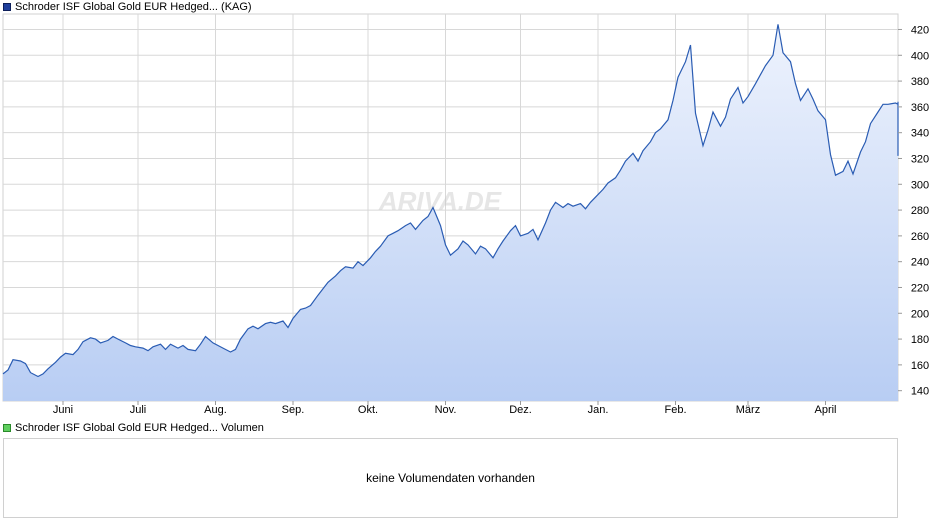  I want to click on price-legend-swatch, so click(7, 7).